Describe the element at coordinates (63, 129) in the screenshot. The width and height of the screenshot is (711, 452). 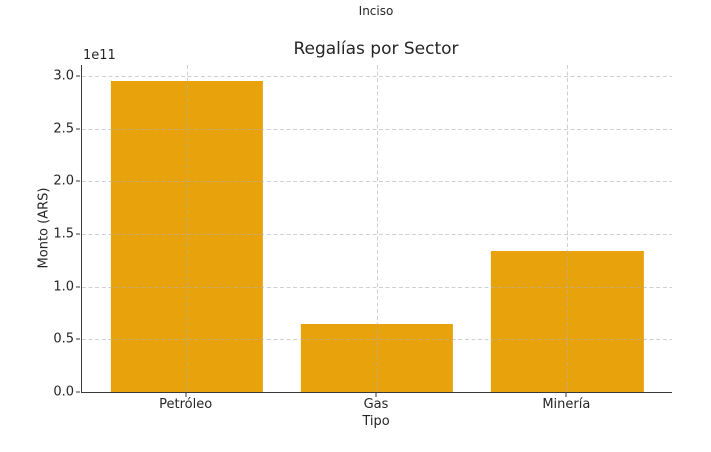
I see `y-tick-label: 2.5` at that location.